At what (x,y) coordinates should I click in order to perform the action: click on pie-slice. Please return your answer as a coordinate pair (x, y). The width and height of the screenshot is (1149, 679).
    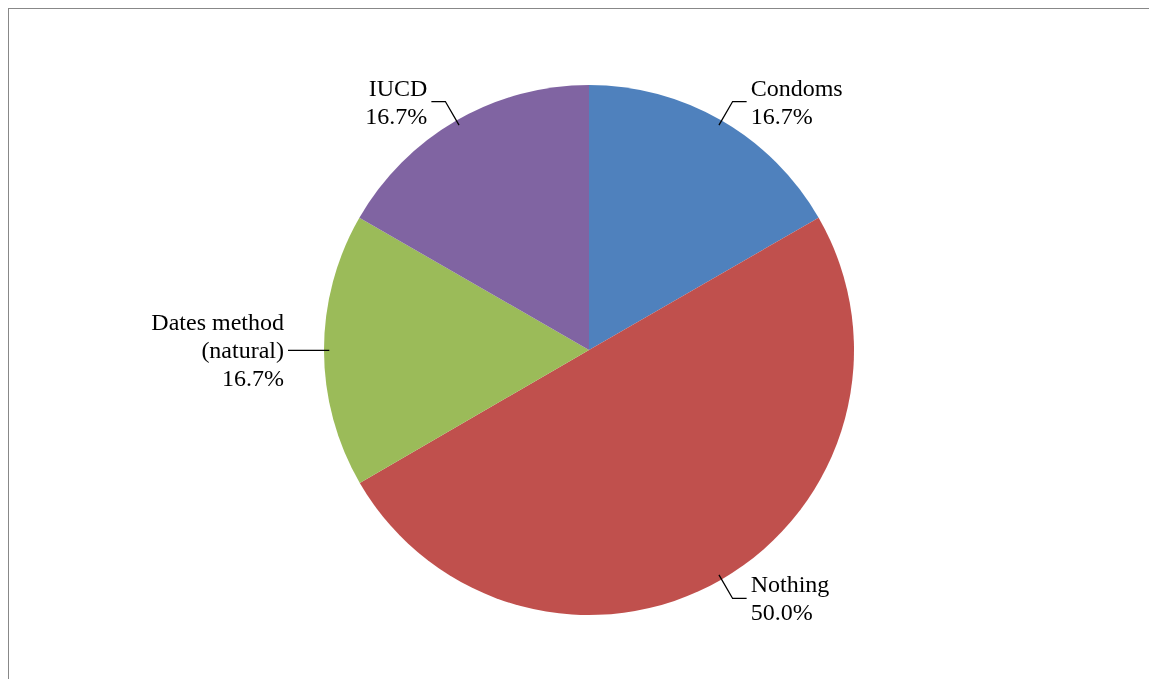
    Looking at the image, I should click on (456, 350).